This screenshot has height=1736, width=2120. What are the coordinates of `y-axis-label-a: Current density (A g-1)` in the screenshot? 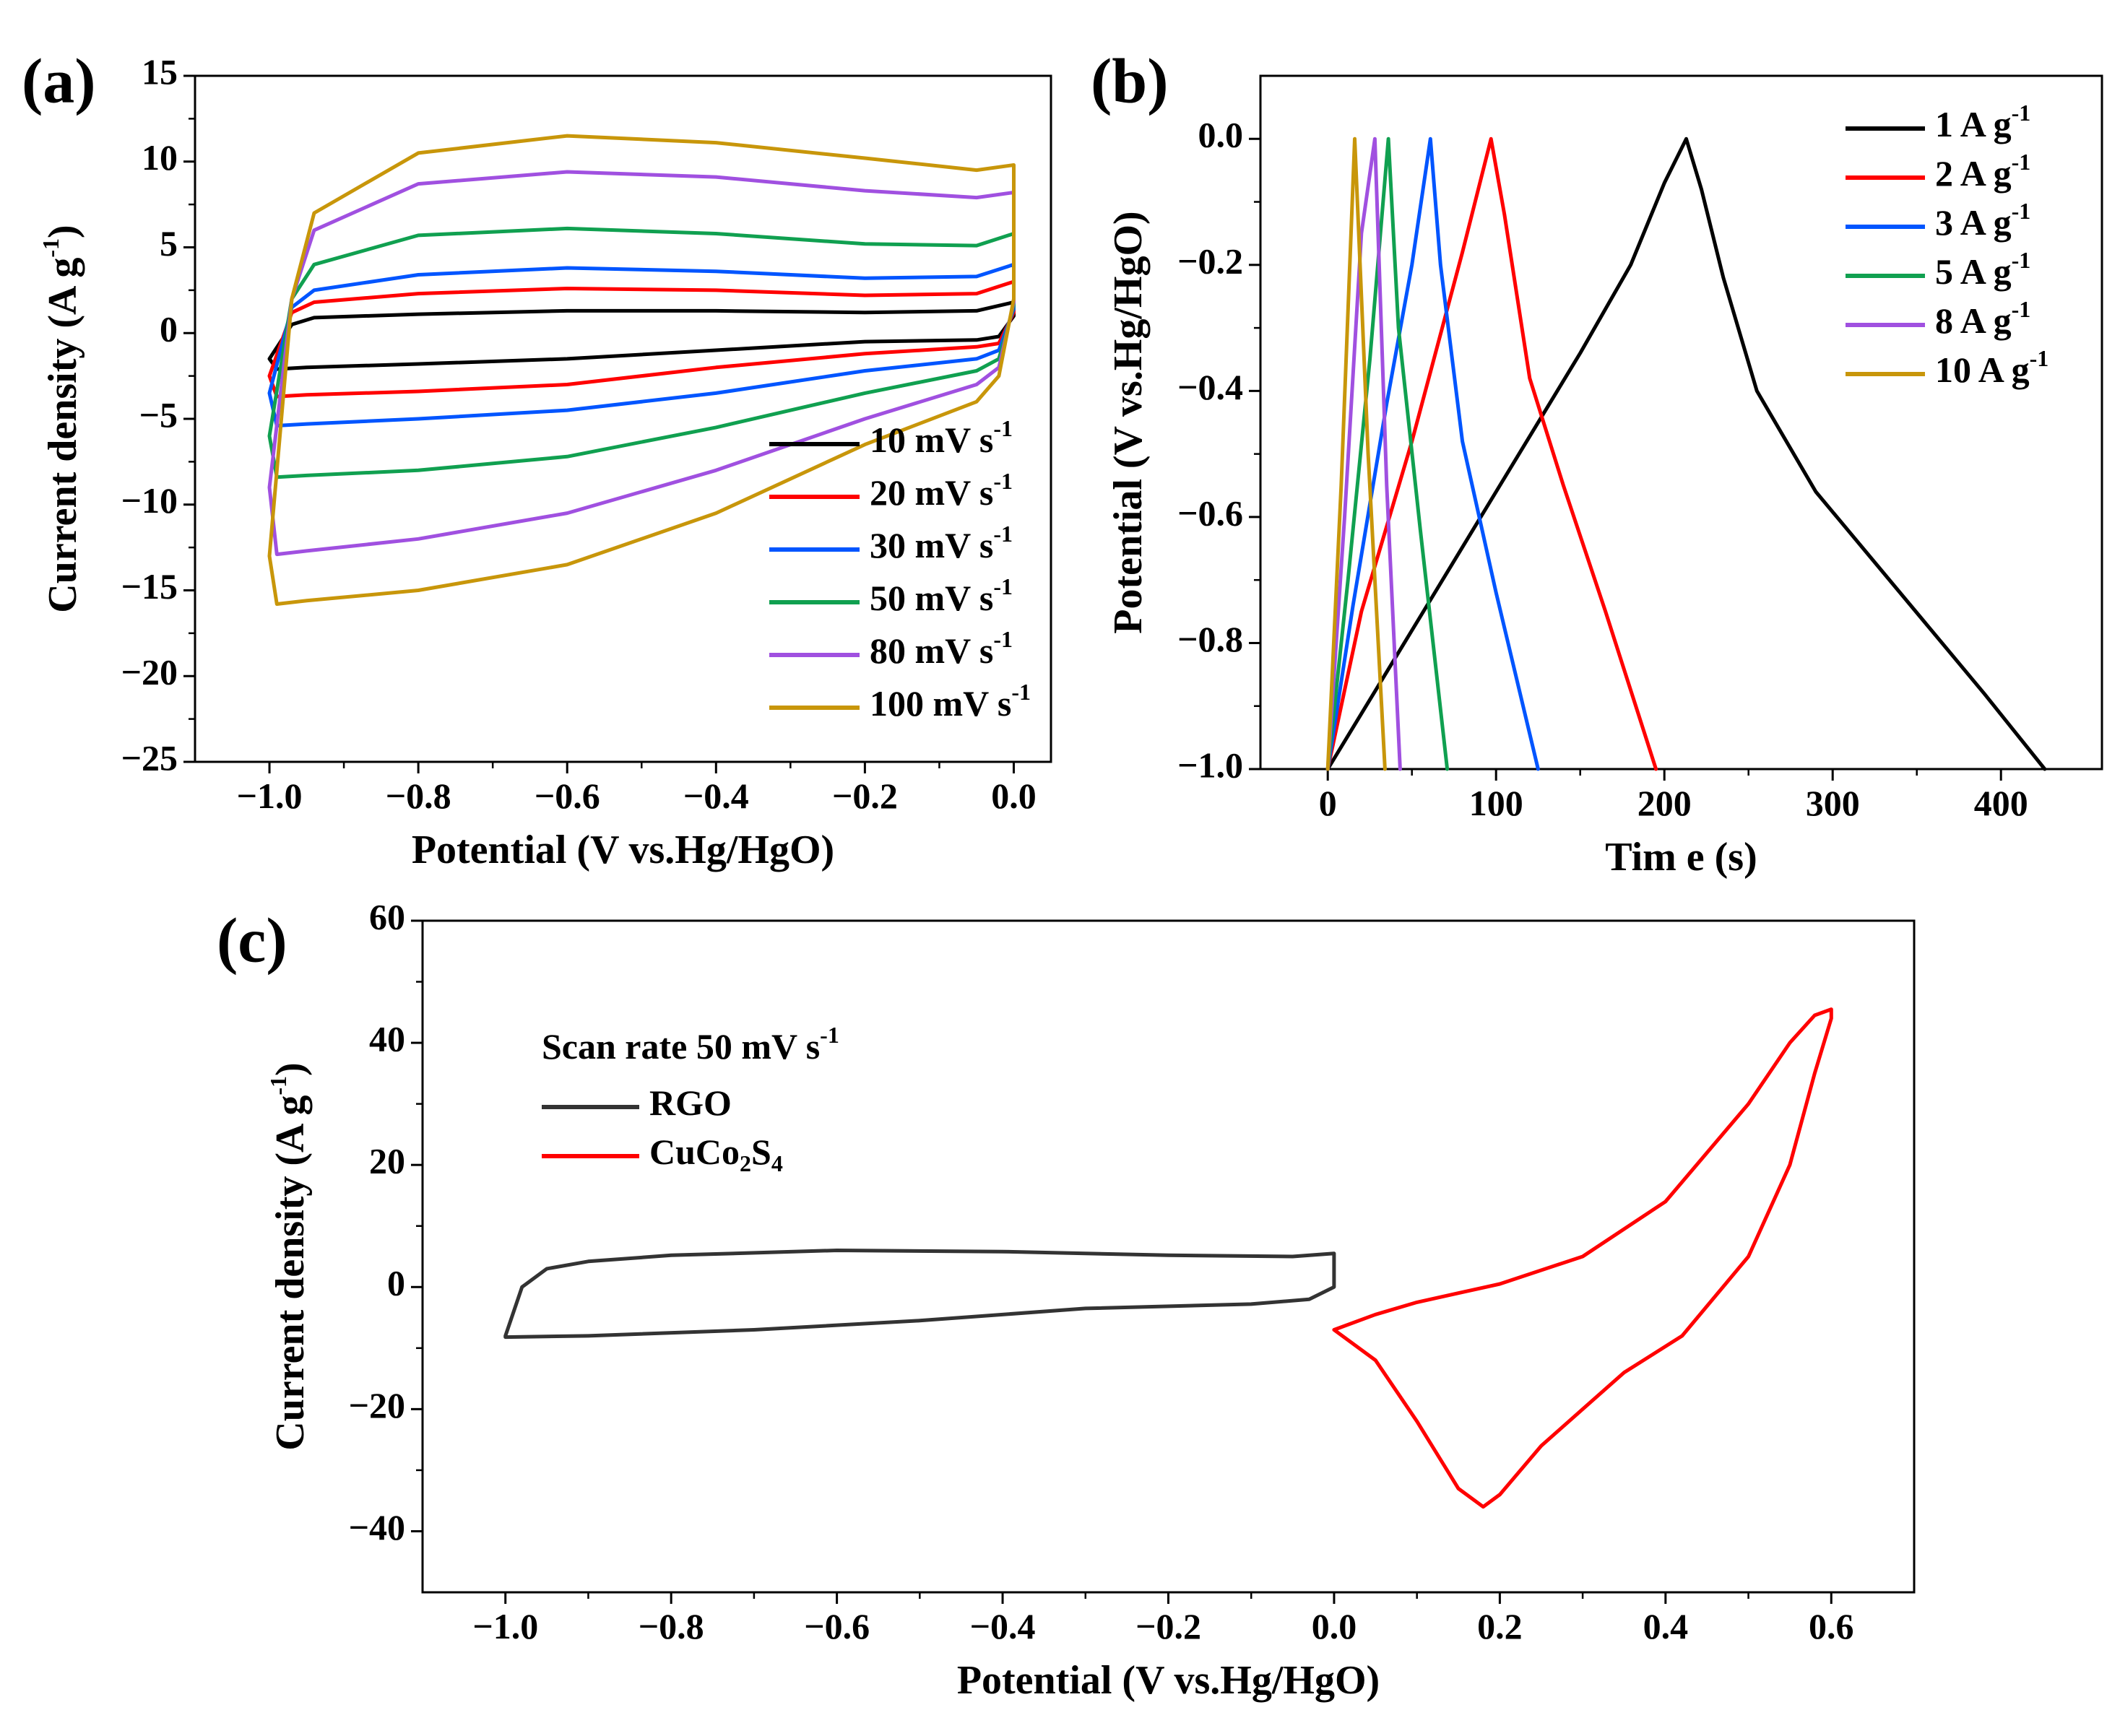 It's located at (62, 418).